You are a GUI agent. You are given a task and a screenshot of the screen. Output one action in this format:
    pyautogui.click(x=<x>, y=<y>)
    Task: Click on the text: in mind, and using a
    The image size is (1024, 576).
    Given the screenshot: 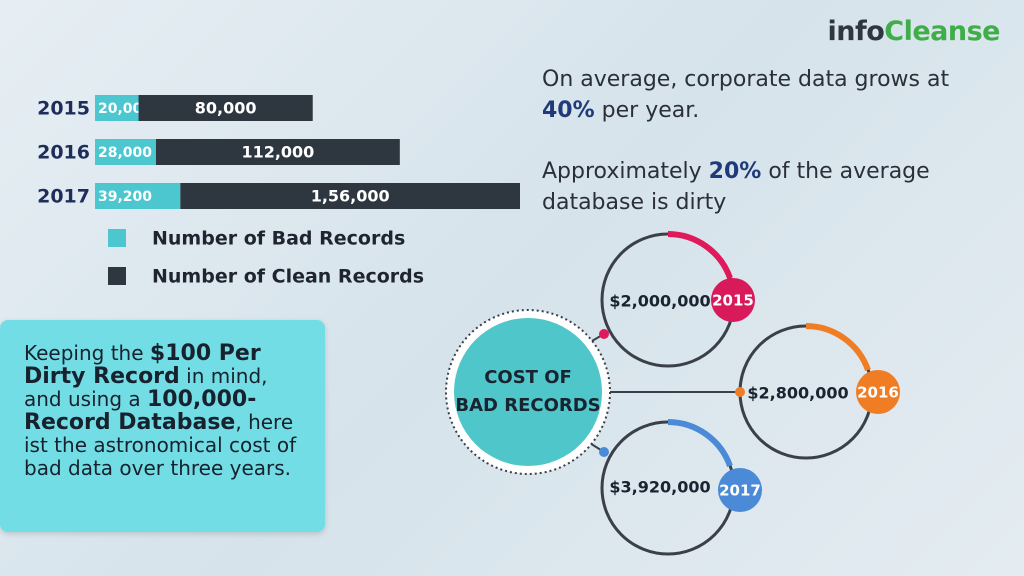 What is the action you would take?
    pyautogui.click(x=146, y=387)
    